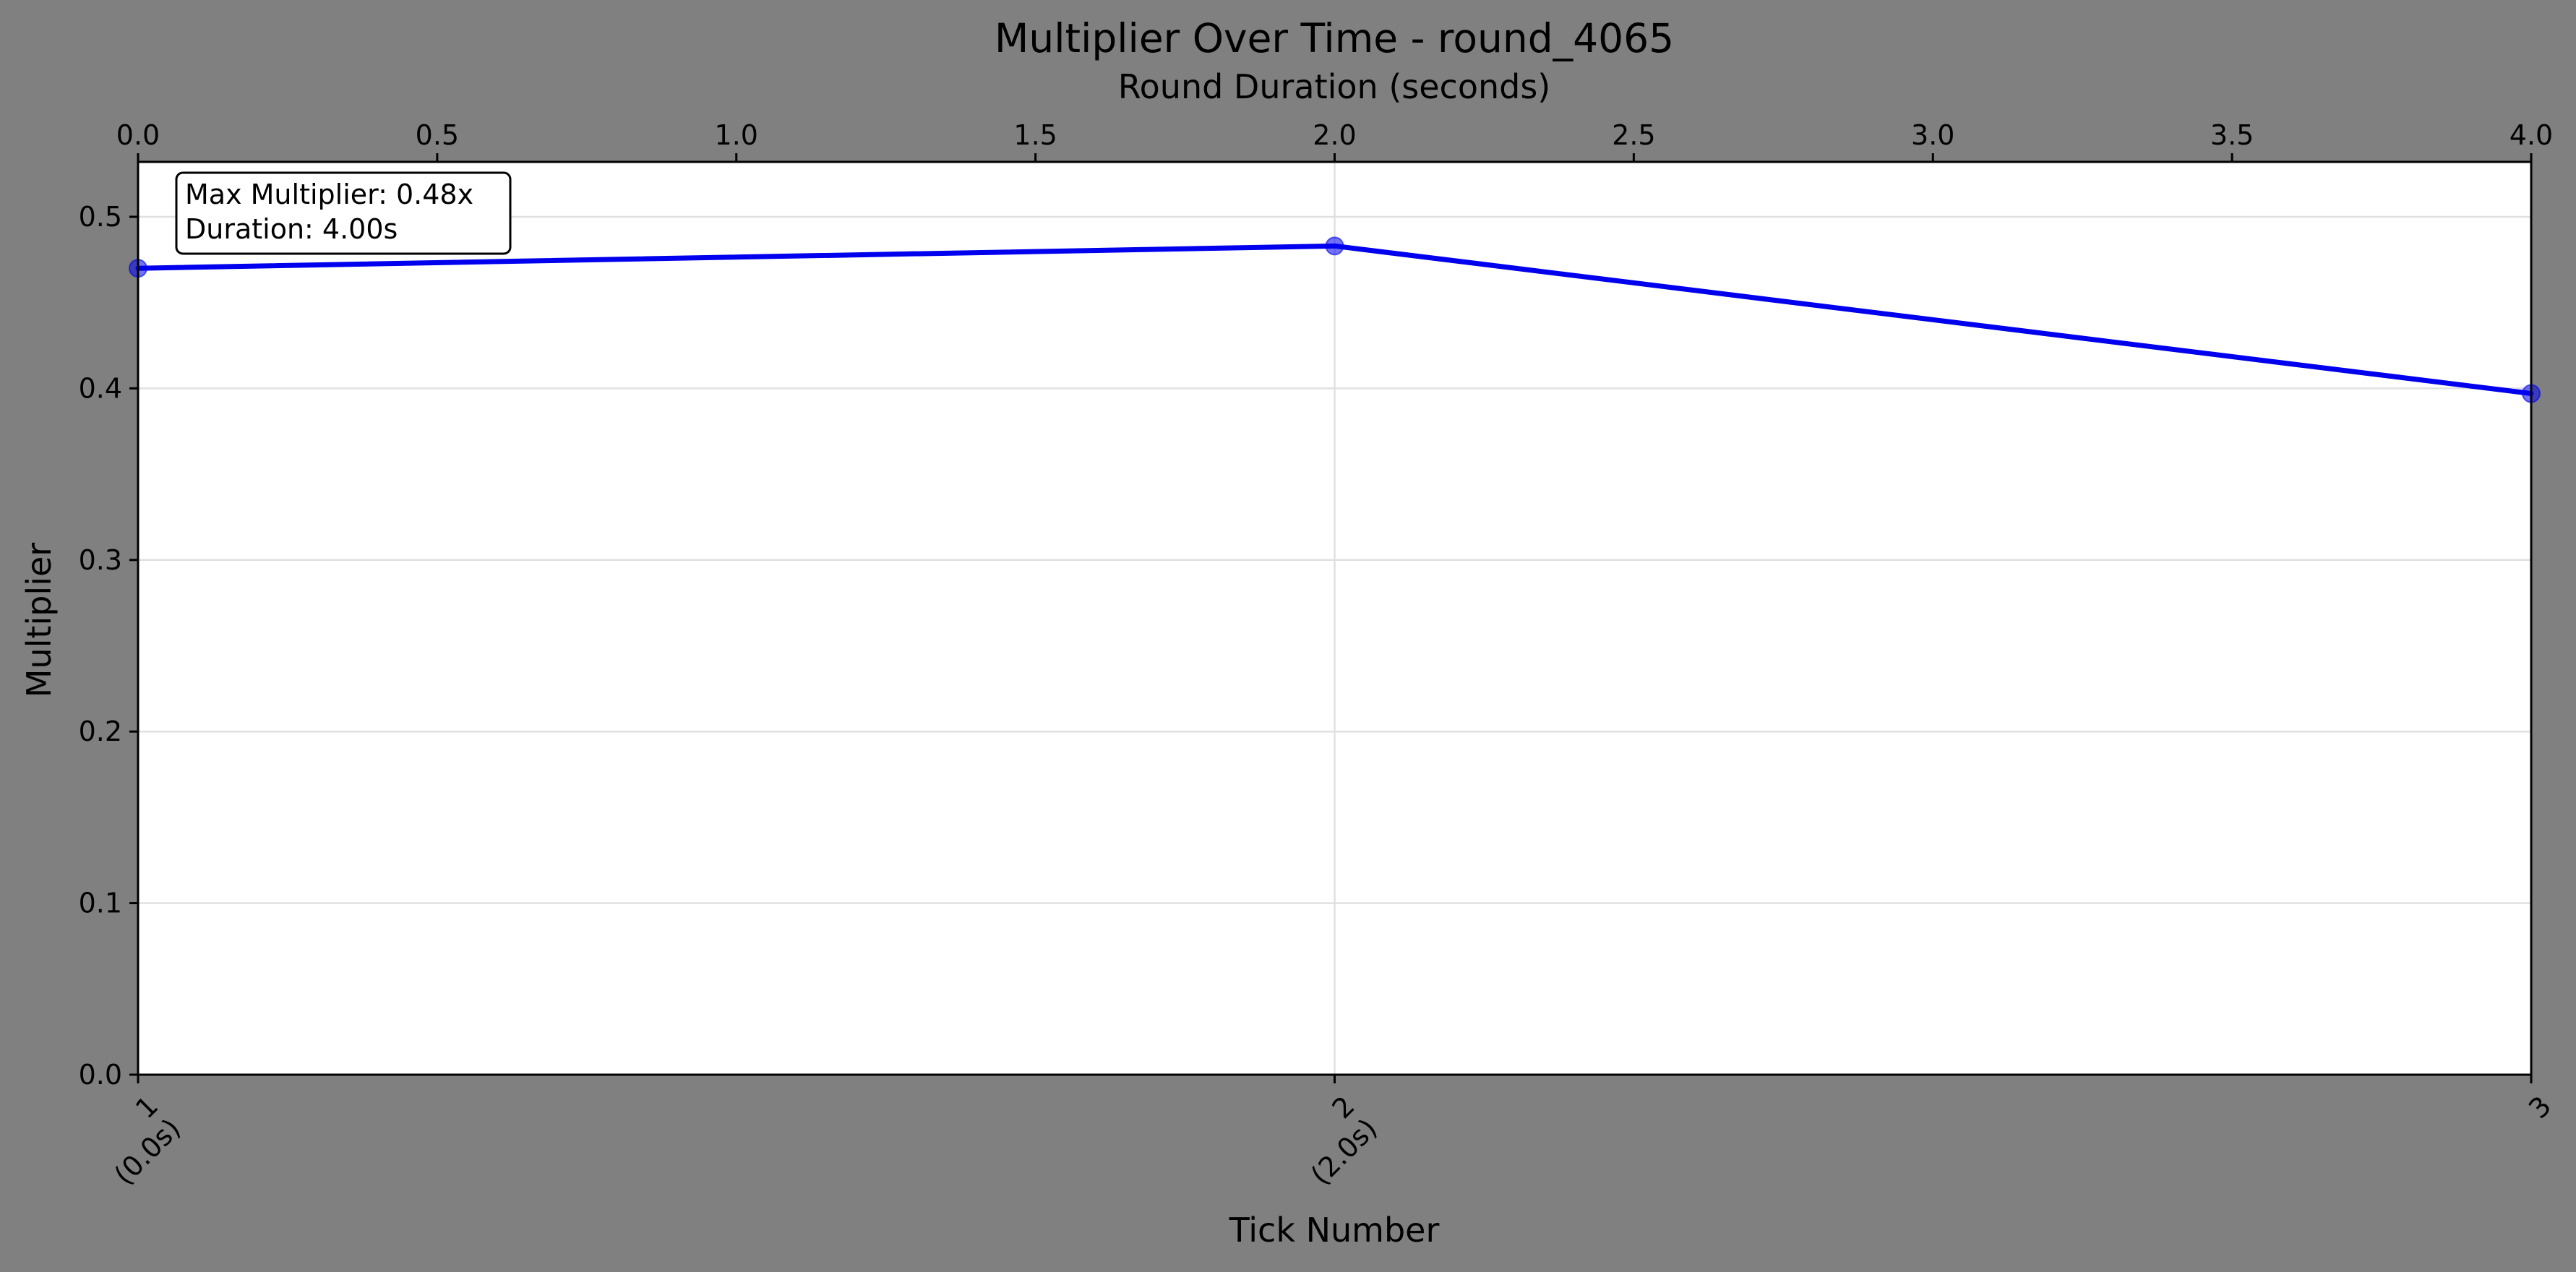 This screenshot has width=2576, height=1272. Describe the element at coordinates (1335, 246) in the screenshot. I see `data-point` at that location.